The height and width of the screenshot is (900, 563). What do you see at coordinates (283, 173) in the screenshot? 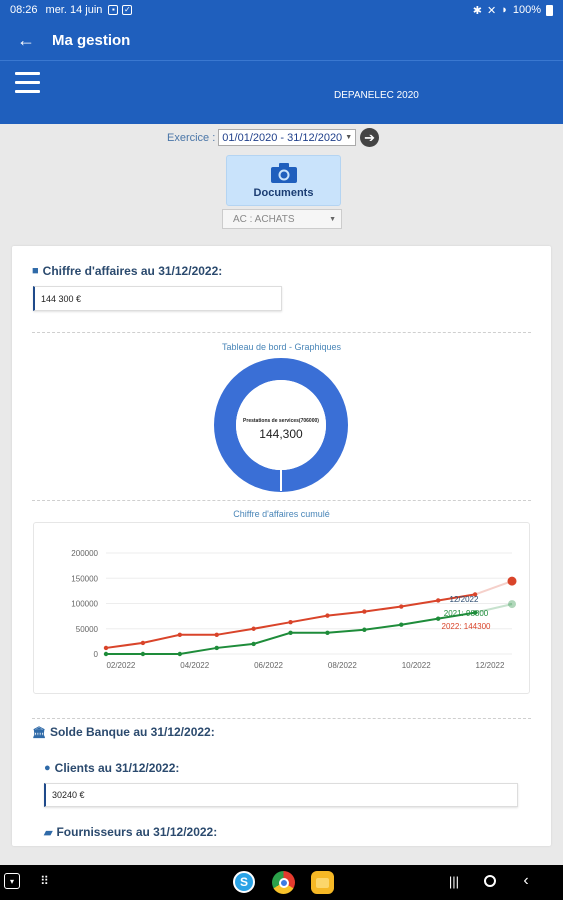
I see `camera-icon` at bounding box center [283, 173].